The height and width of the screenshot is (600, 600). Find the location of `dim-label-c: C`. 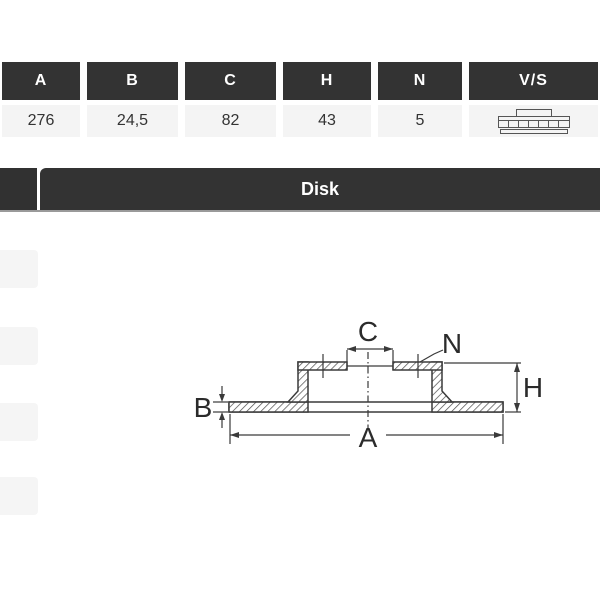

dim-label-c: C is located at coordinates (368, 331).